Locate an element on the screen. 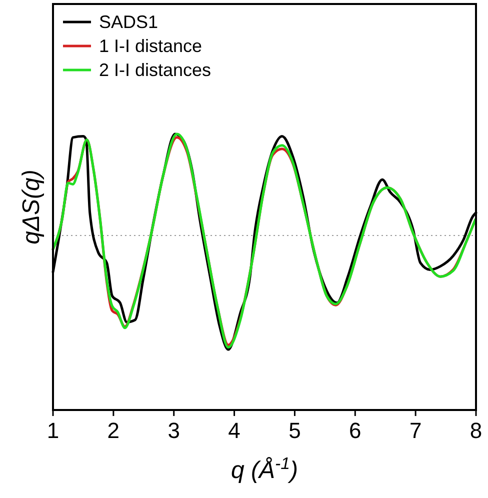 This screenshot has width=488, height=498. x-axis-title: q (Å$^{-1}$) is located at coordinates (264, 469).